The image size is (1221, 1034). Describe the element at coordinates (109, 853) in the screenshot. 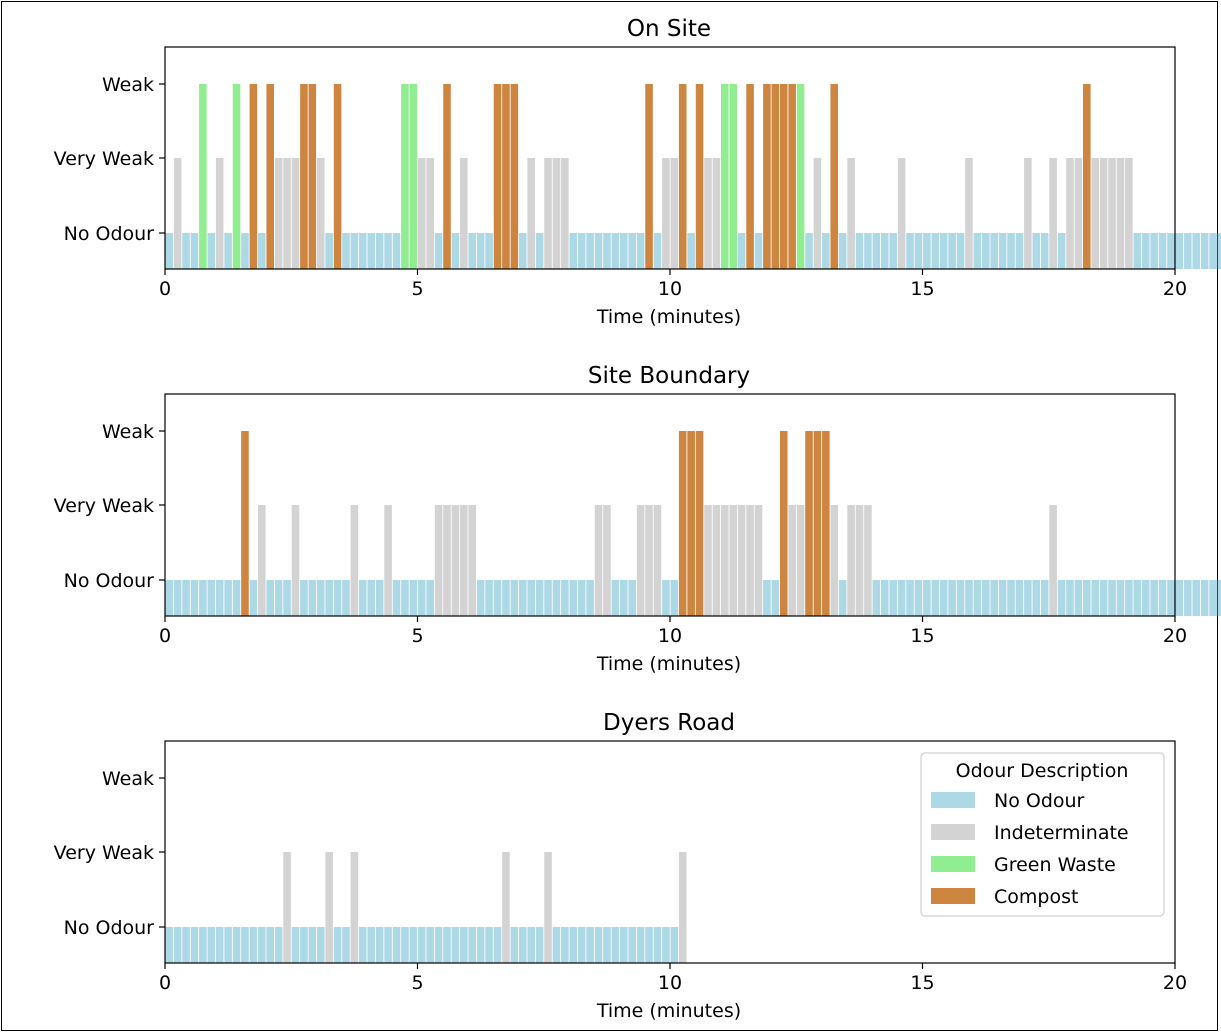

I see `y-ticks: No Odour Very Weak Weak` at that location.